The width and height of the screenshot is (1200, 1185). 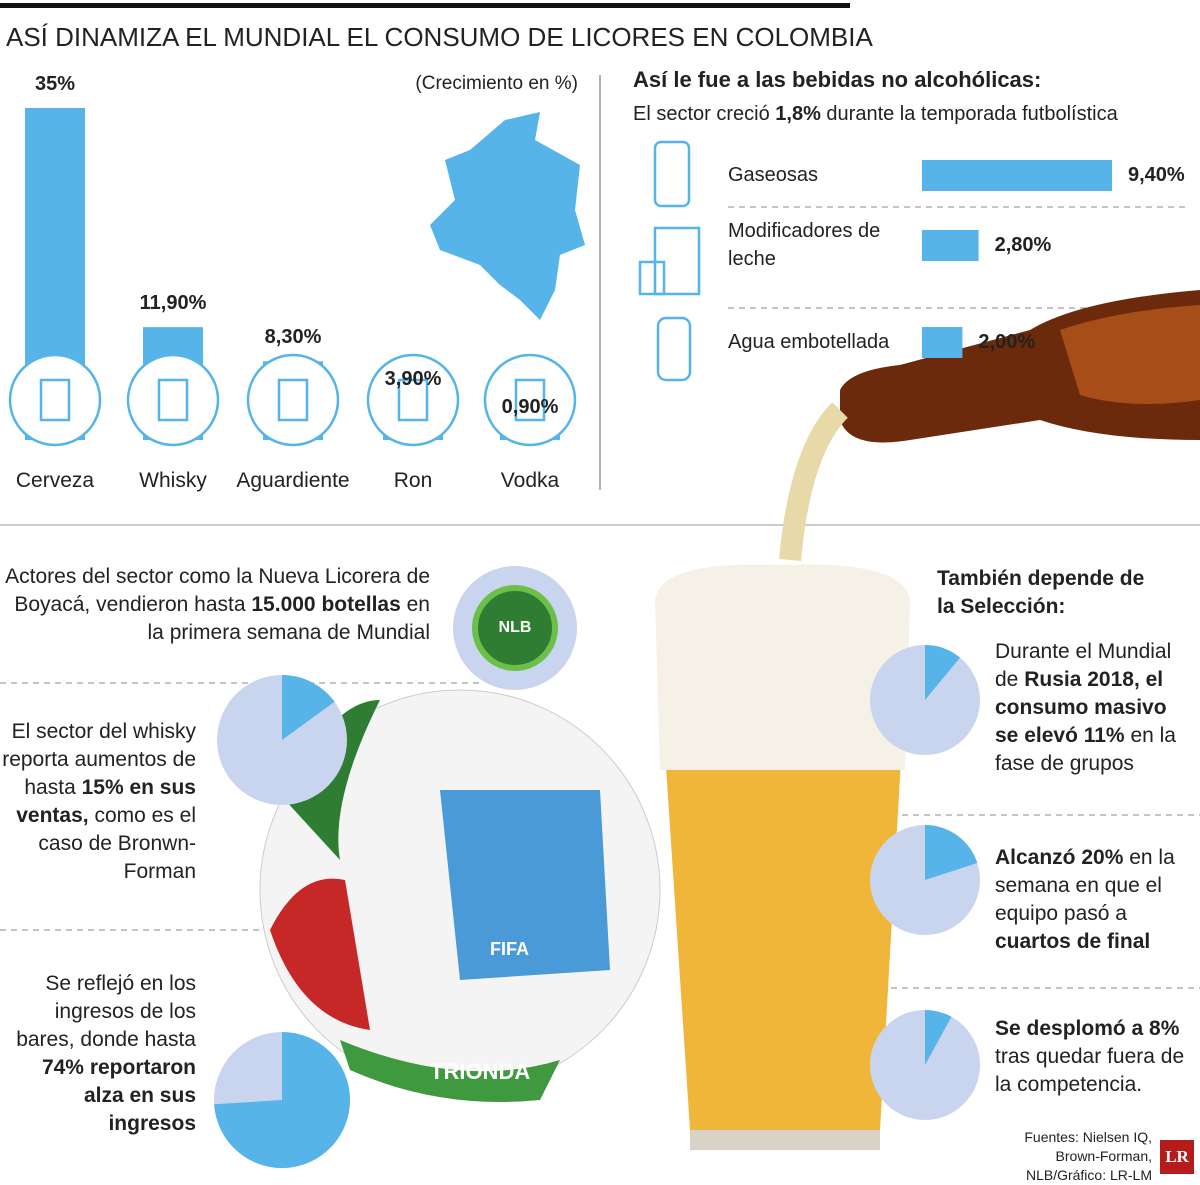 I want to click on text-run: Durante el Mundial de, so click(x=1083, y=665).